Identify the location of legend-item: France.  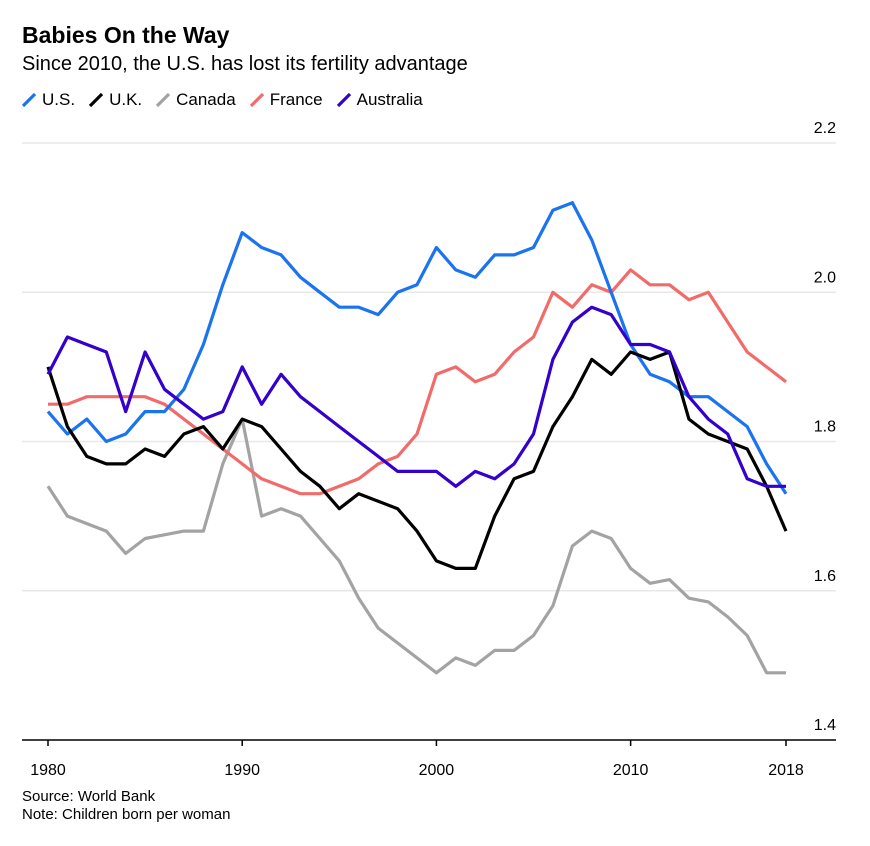
(286, 100).